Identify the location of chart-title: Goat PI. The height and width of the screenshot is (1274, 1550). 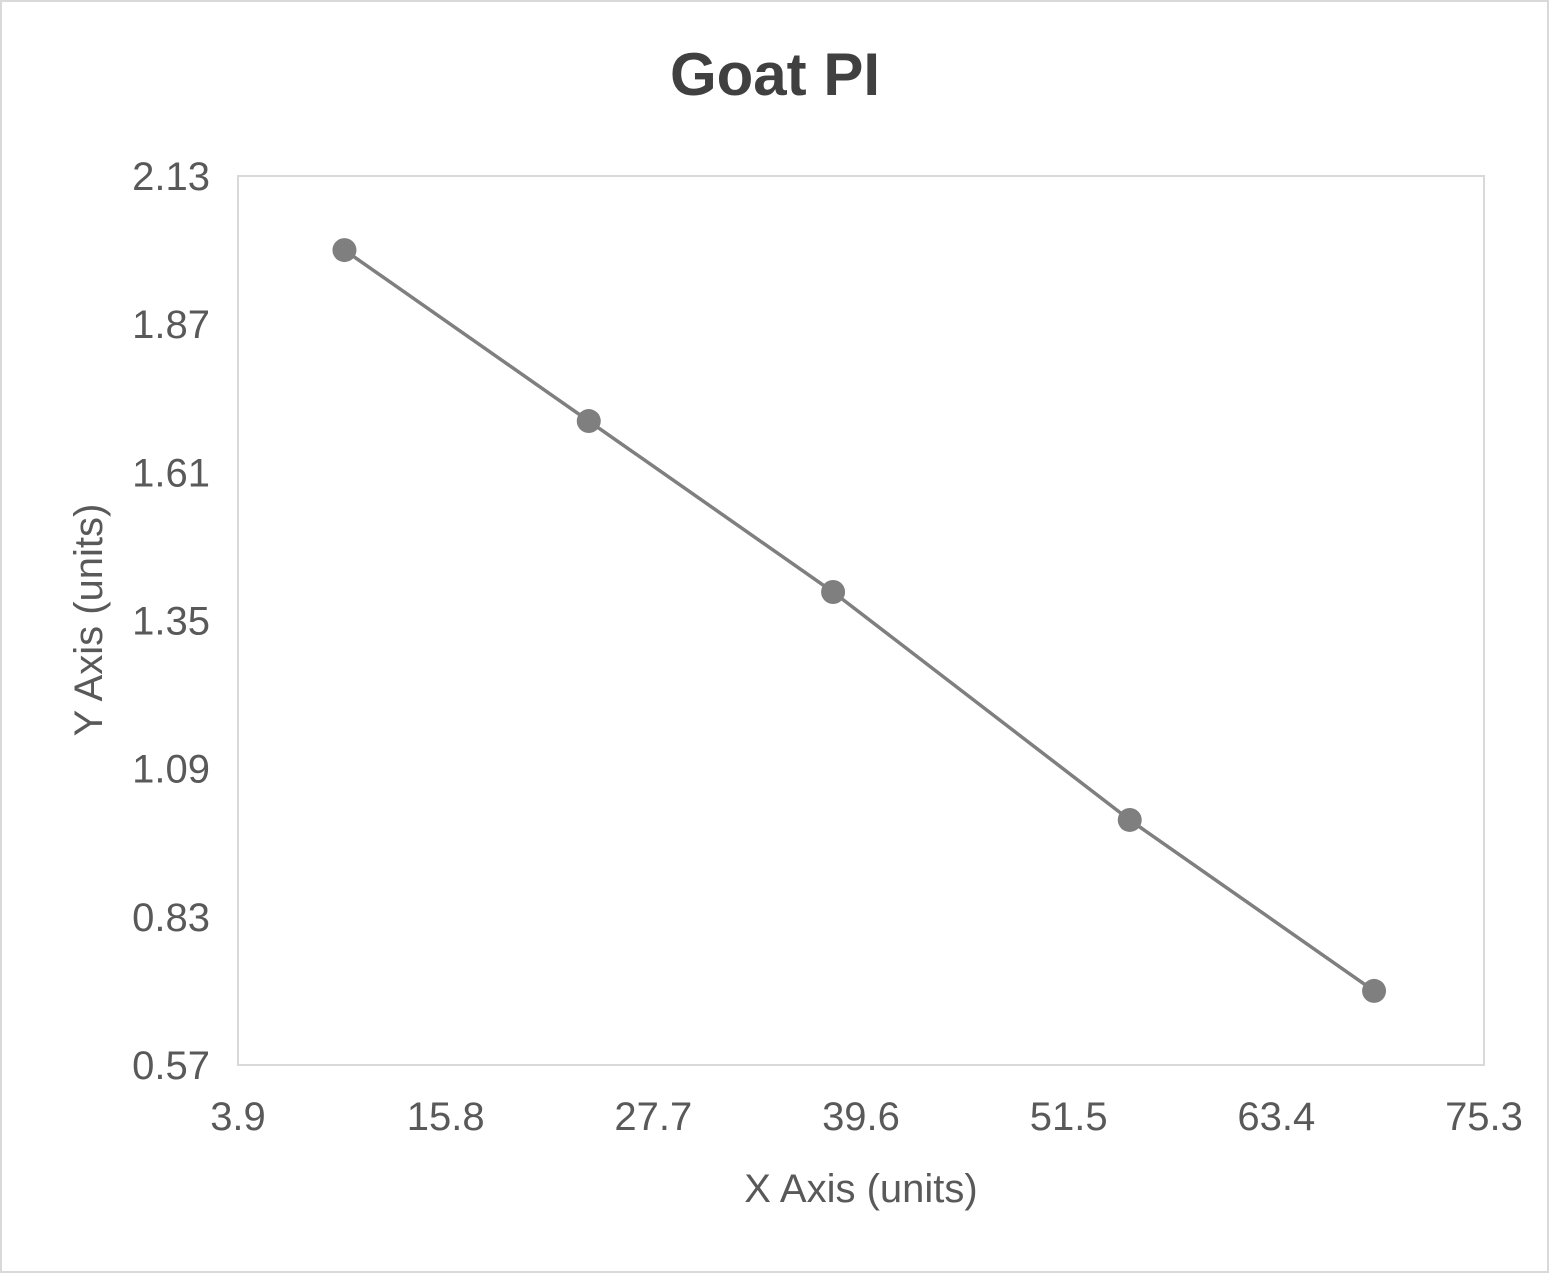
(775, 74).